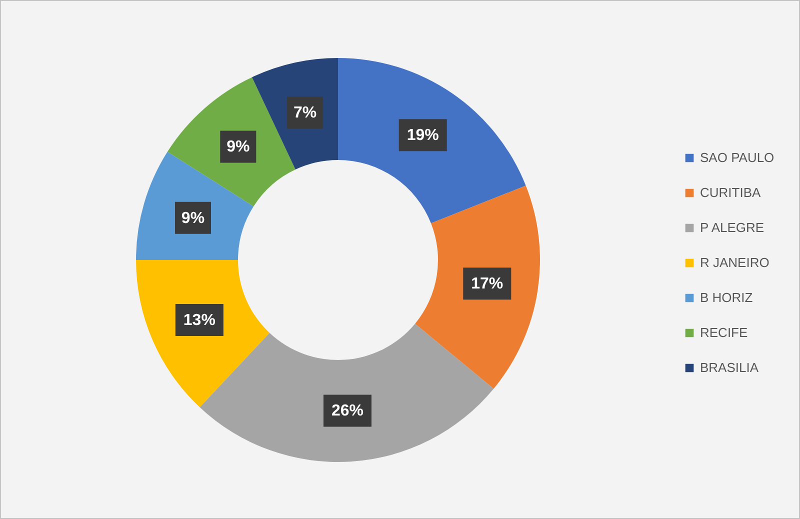  Describe the element at coordinates (729, 367) in the screenshot. I see `legend-label: BRASILIA` at that location.